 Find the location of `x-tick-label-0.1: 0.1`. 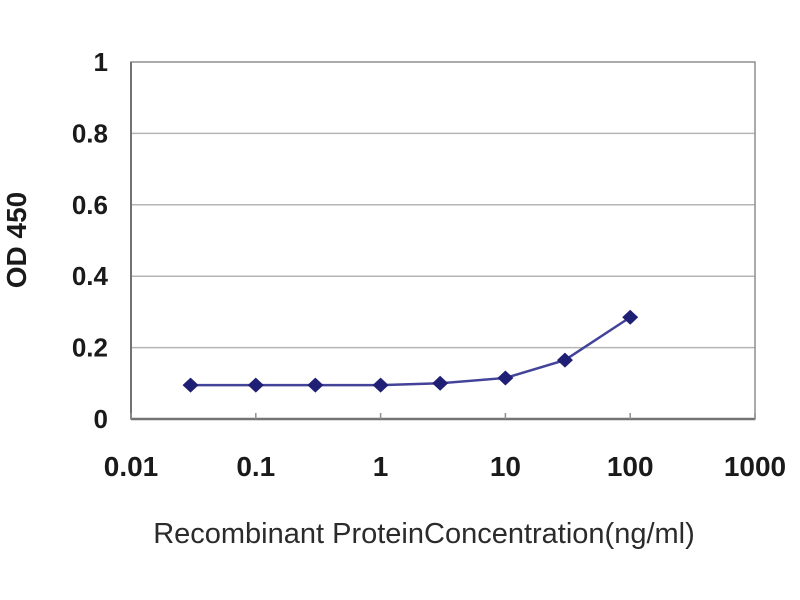

x-tick-label-0.1: 0.1 is located at coordinates (255, 466).